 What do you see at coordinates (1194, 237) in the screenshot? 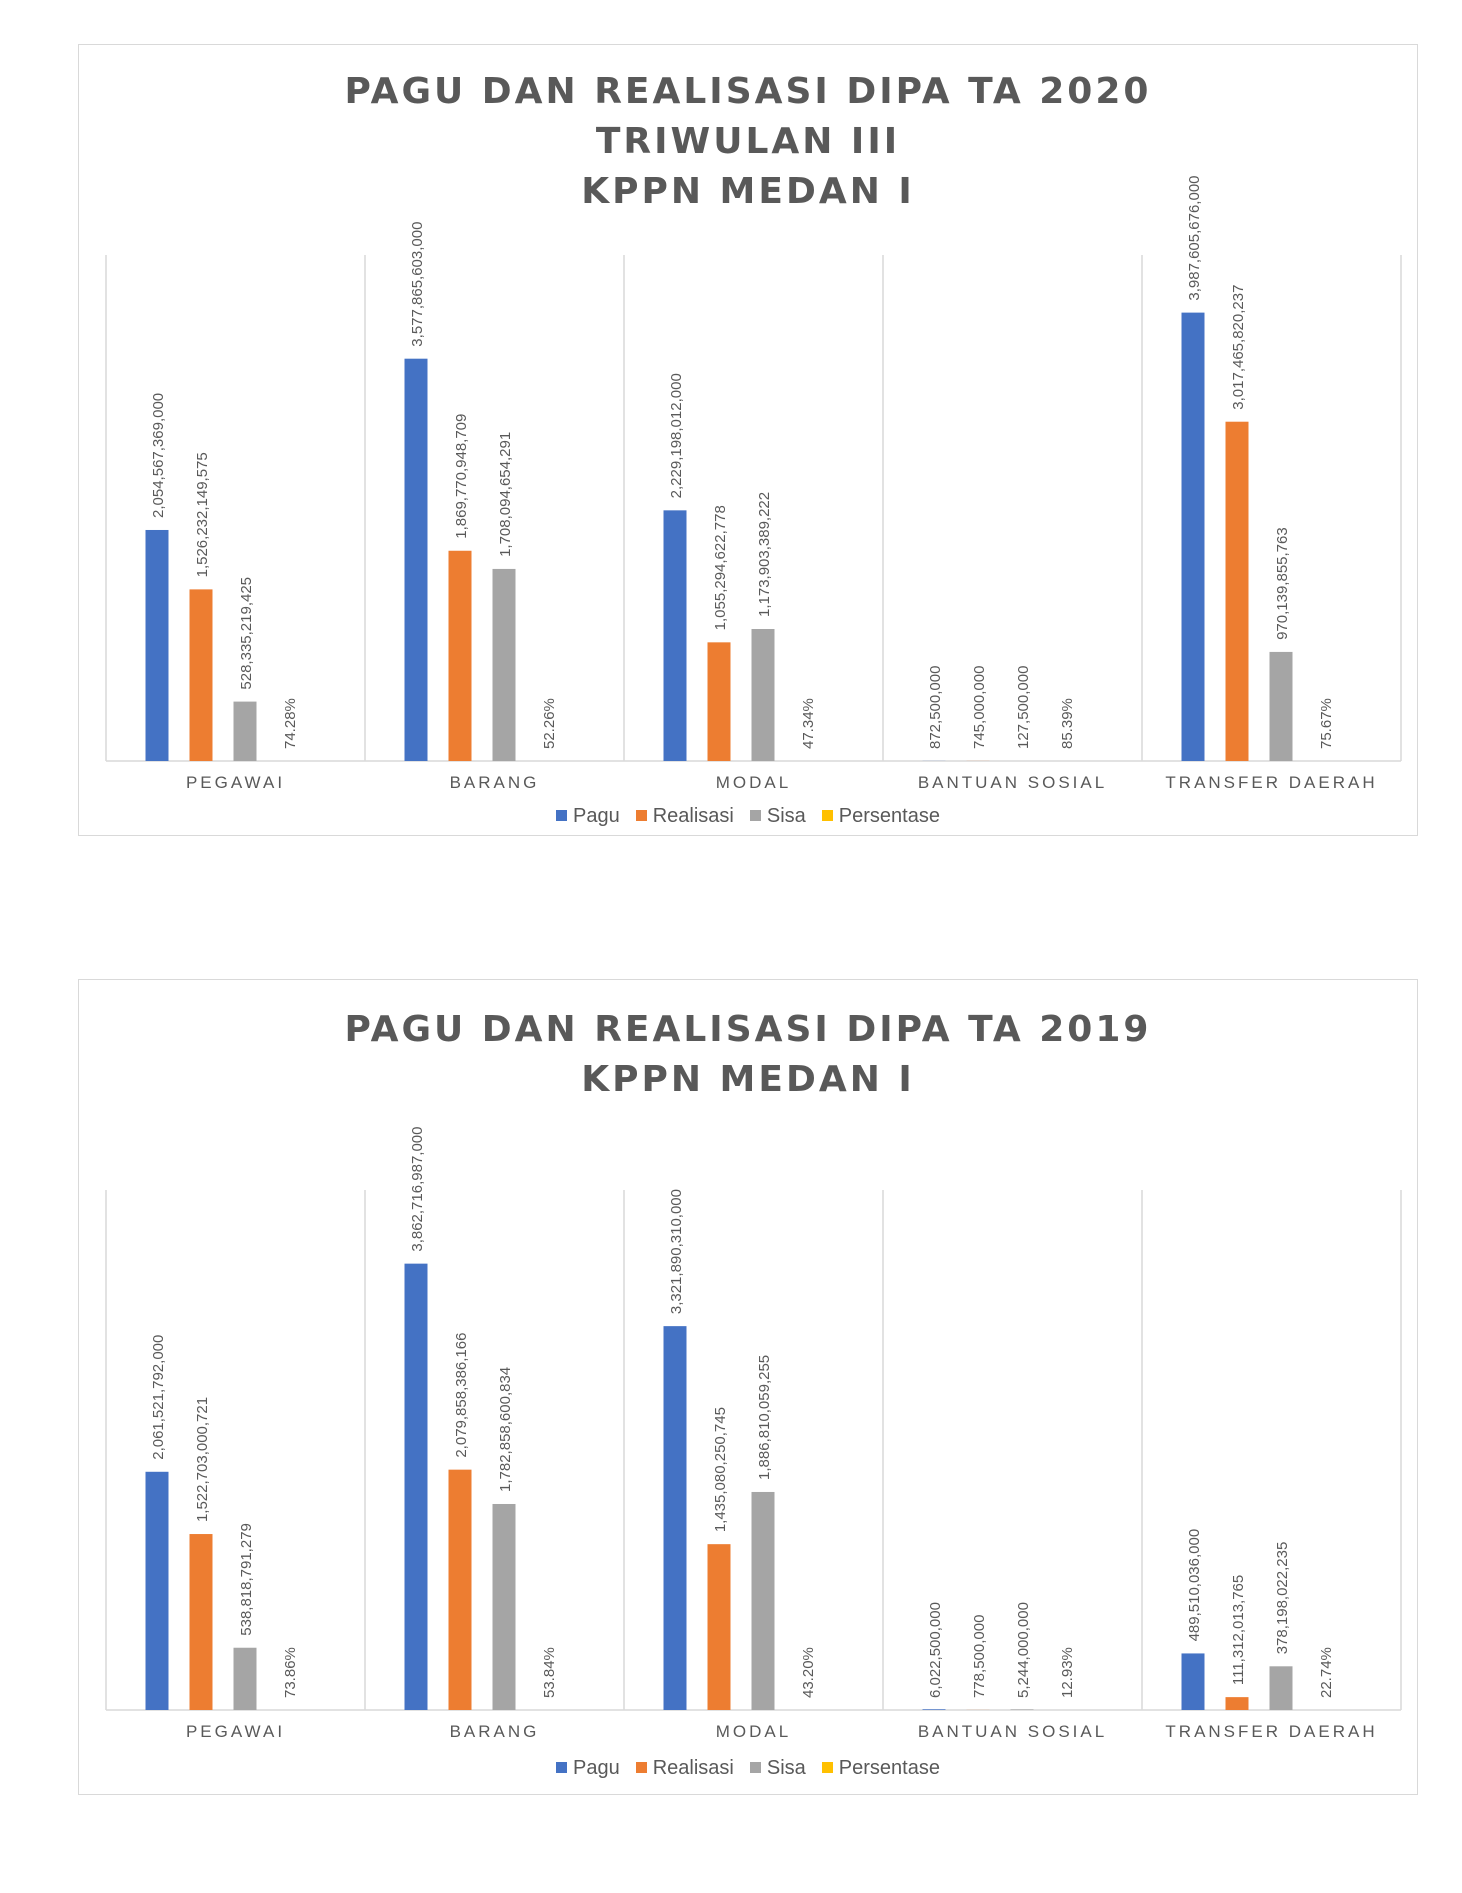
I see `data-label: 3,987,605,676,000` at bounding box center [1194, 237].